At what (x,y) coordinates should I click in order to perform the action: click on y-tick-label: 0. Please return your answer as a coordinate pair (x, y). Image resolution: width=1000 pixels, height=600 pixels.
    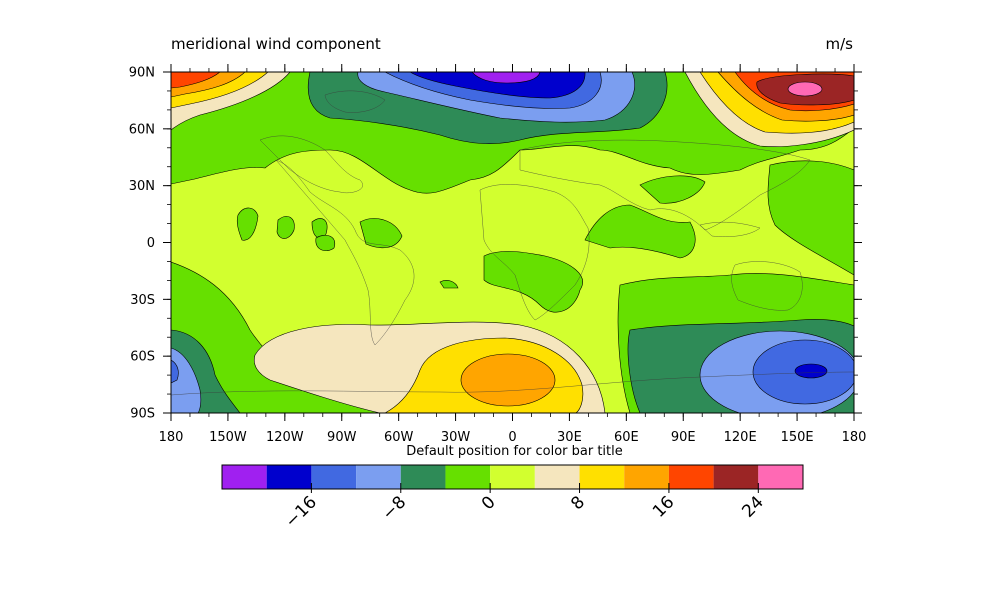
    Looking at the image, I should click on (151, 243).